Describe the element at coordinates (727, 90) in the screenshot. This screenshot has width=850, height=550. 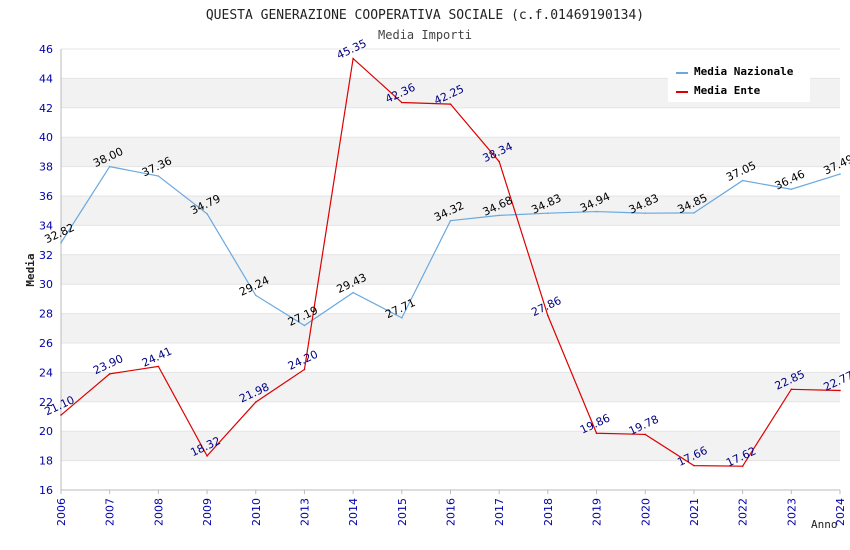
I see `legend-label-media-ente: Media Ente` at that location.